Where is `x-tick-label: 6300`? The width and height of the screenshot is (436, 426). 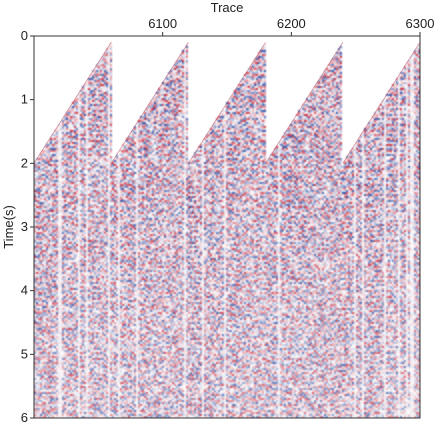 x-tick-label: 6300 is located at coordinates (420, 23).